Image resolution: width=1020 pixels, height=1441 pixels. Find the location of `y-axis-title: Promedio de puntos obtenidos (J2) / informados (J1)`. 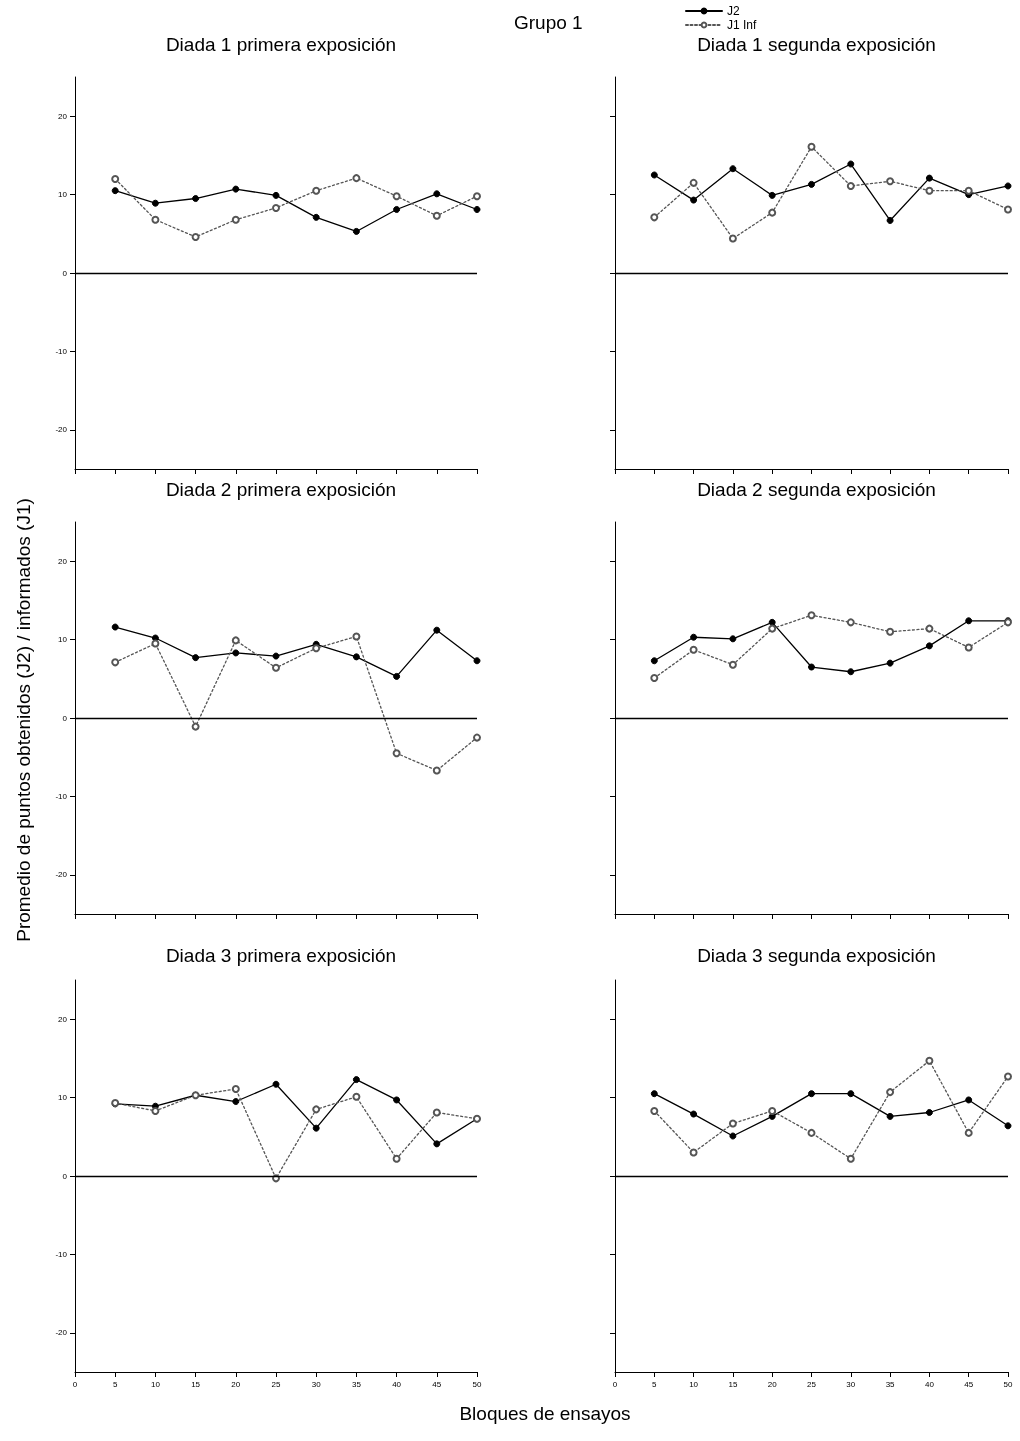

y-axis-title: Promedio de puntos obtenidos (J2) / informados (J1) is located at coordinates (24, 720).